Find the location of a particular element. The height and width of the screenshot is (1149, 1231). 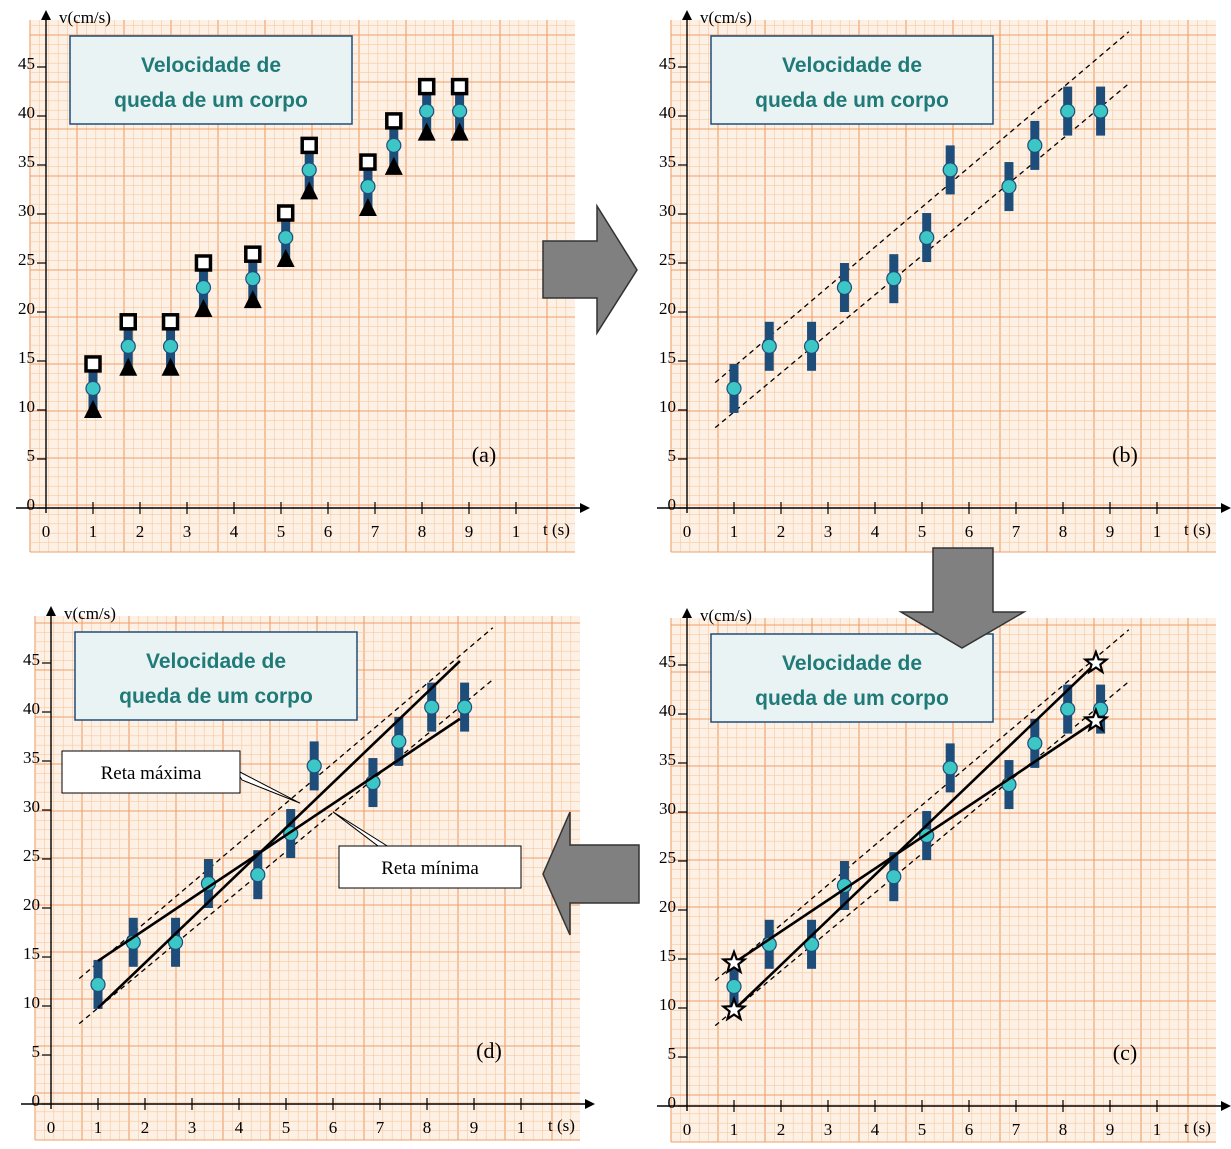

y-tick-label: 0 is located at coordinates (672, 1102).